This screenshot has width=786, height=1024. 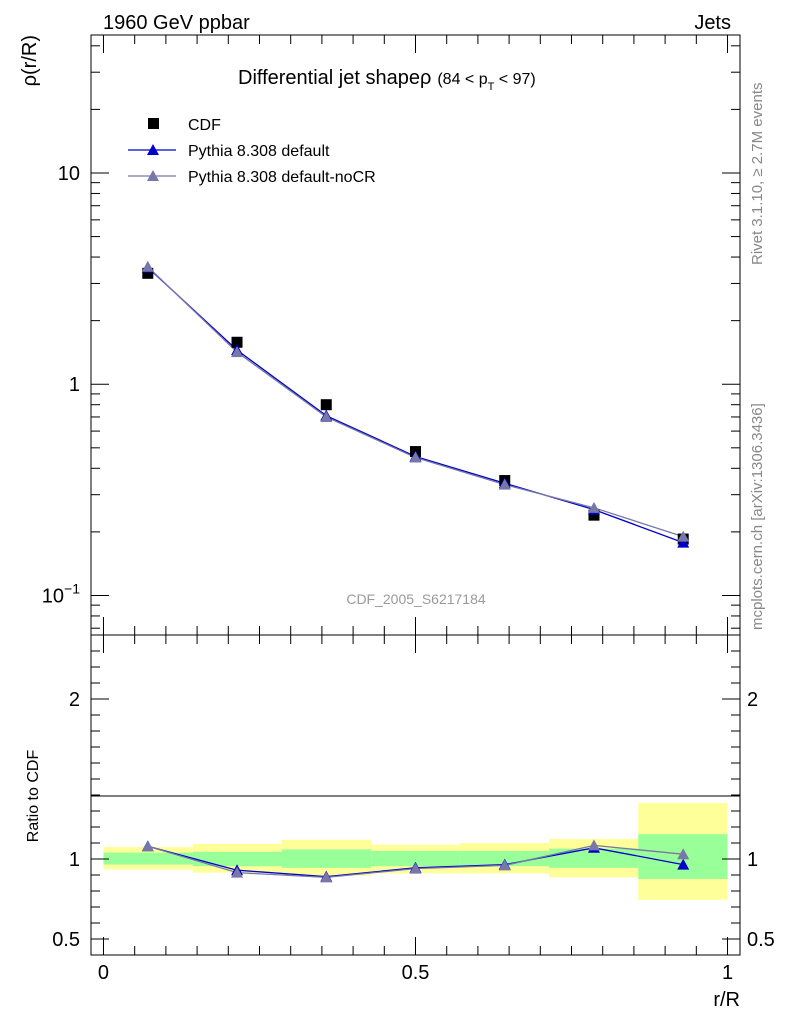 What do you see at coordinates (761, 940) in the screenshot?
I see `ratio-y-tick-label-right: 0.5` at bounding box center [761, 940].